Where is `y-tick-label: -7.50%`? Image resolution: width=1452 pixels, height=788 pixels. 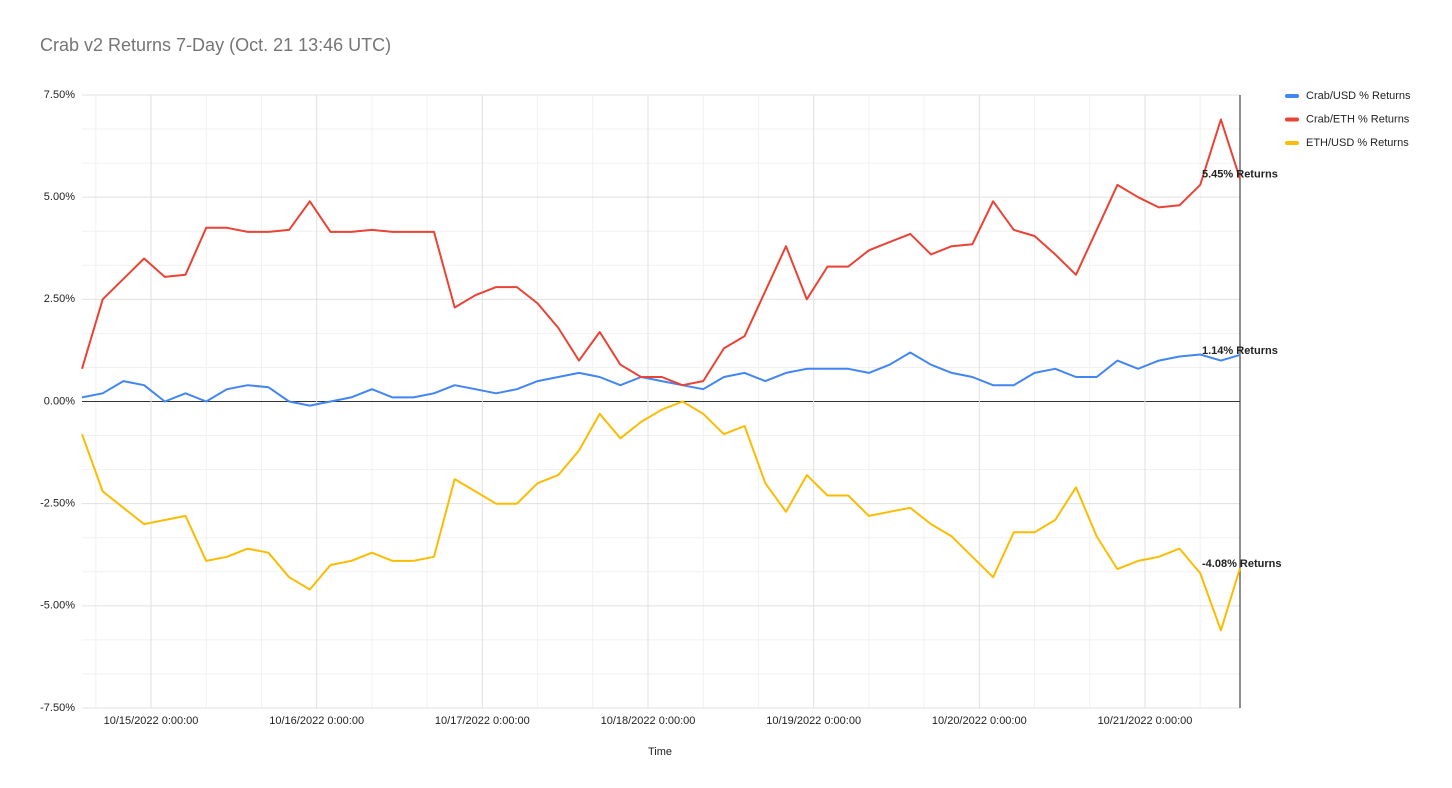 y-tick-label: -7.50% is located at coordinates (57, 708).